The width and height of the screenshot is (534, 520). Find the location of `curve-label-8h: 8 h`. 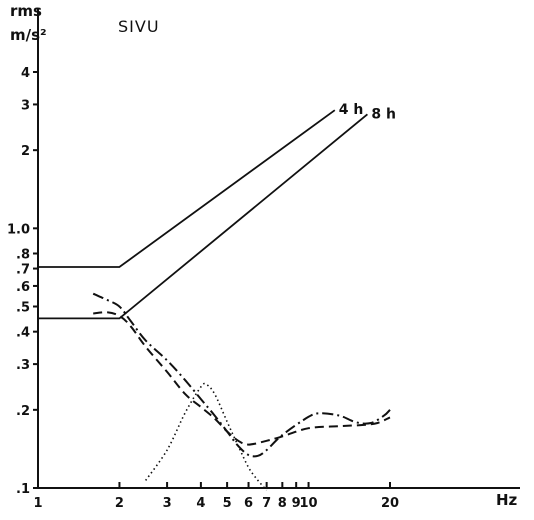

curve-label-8h: 8 h is located at coordinates (383, 114).